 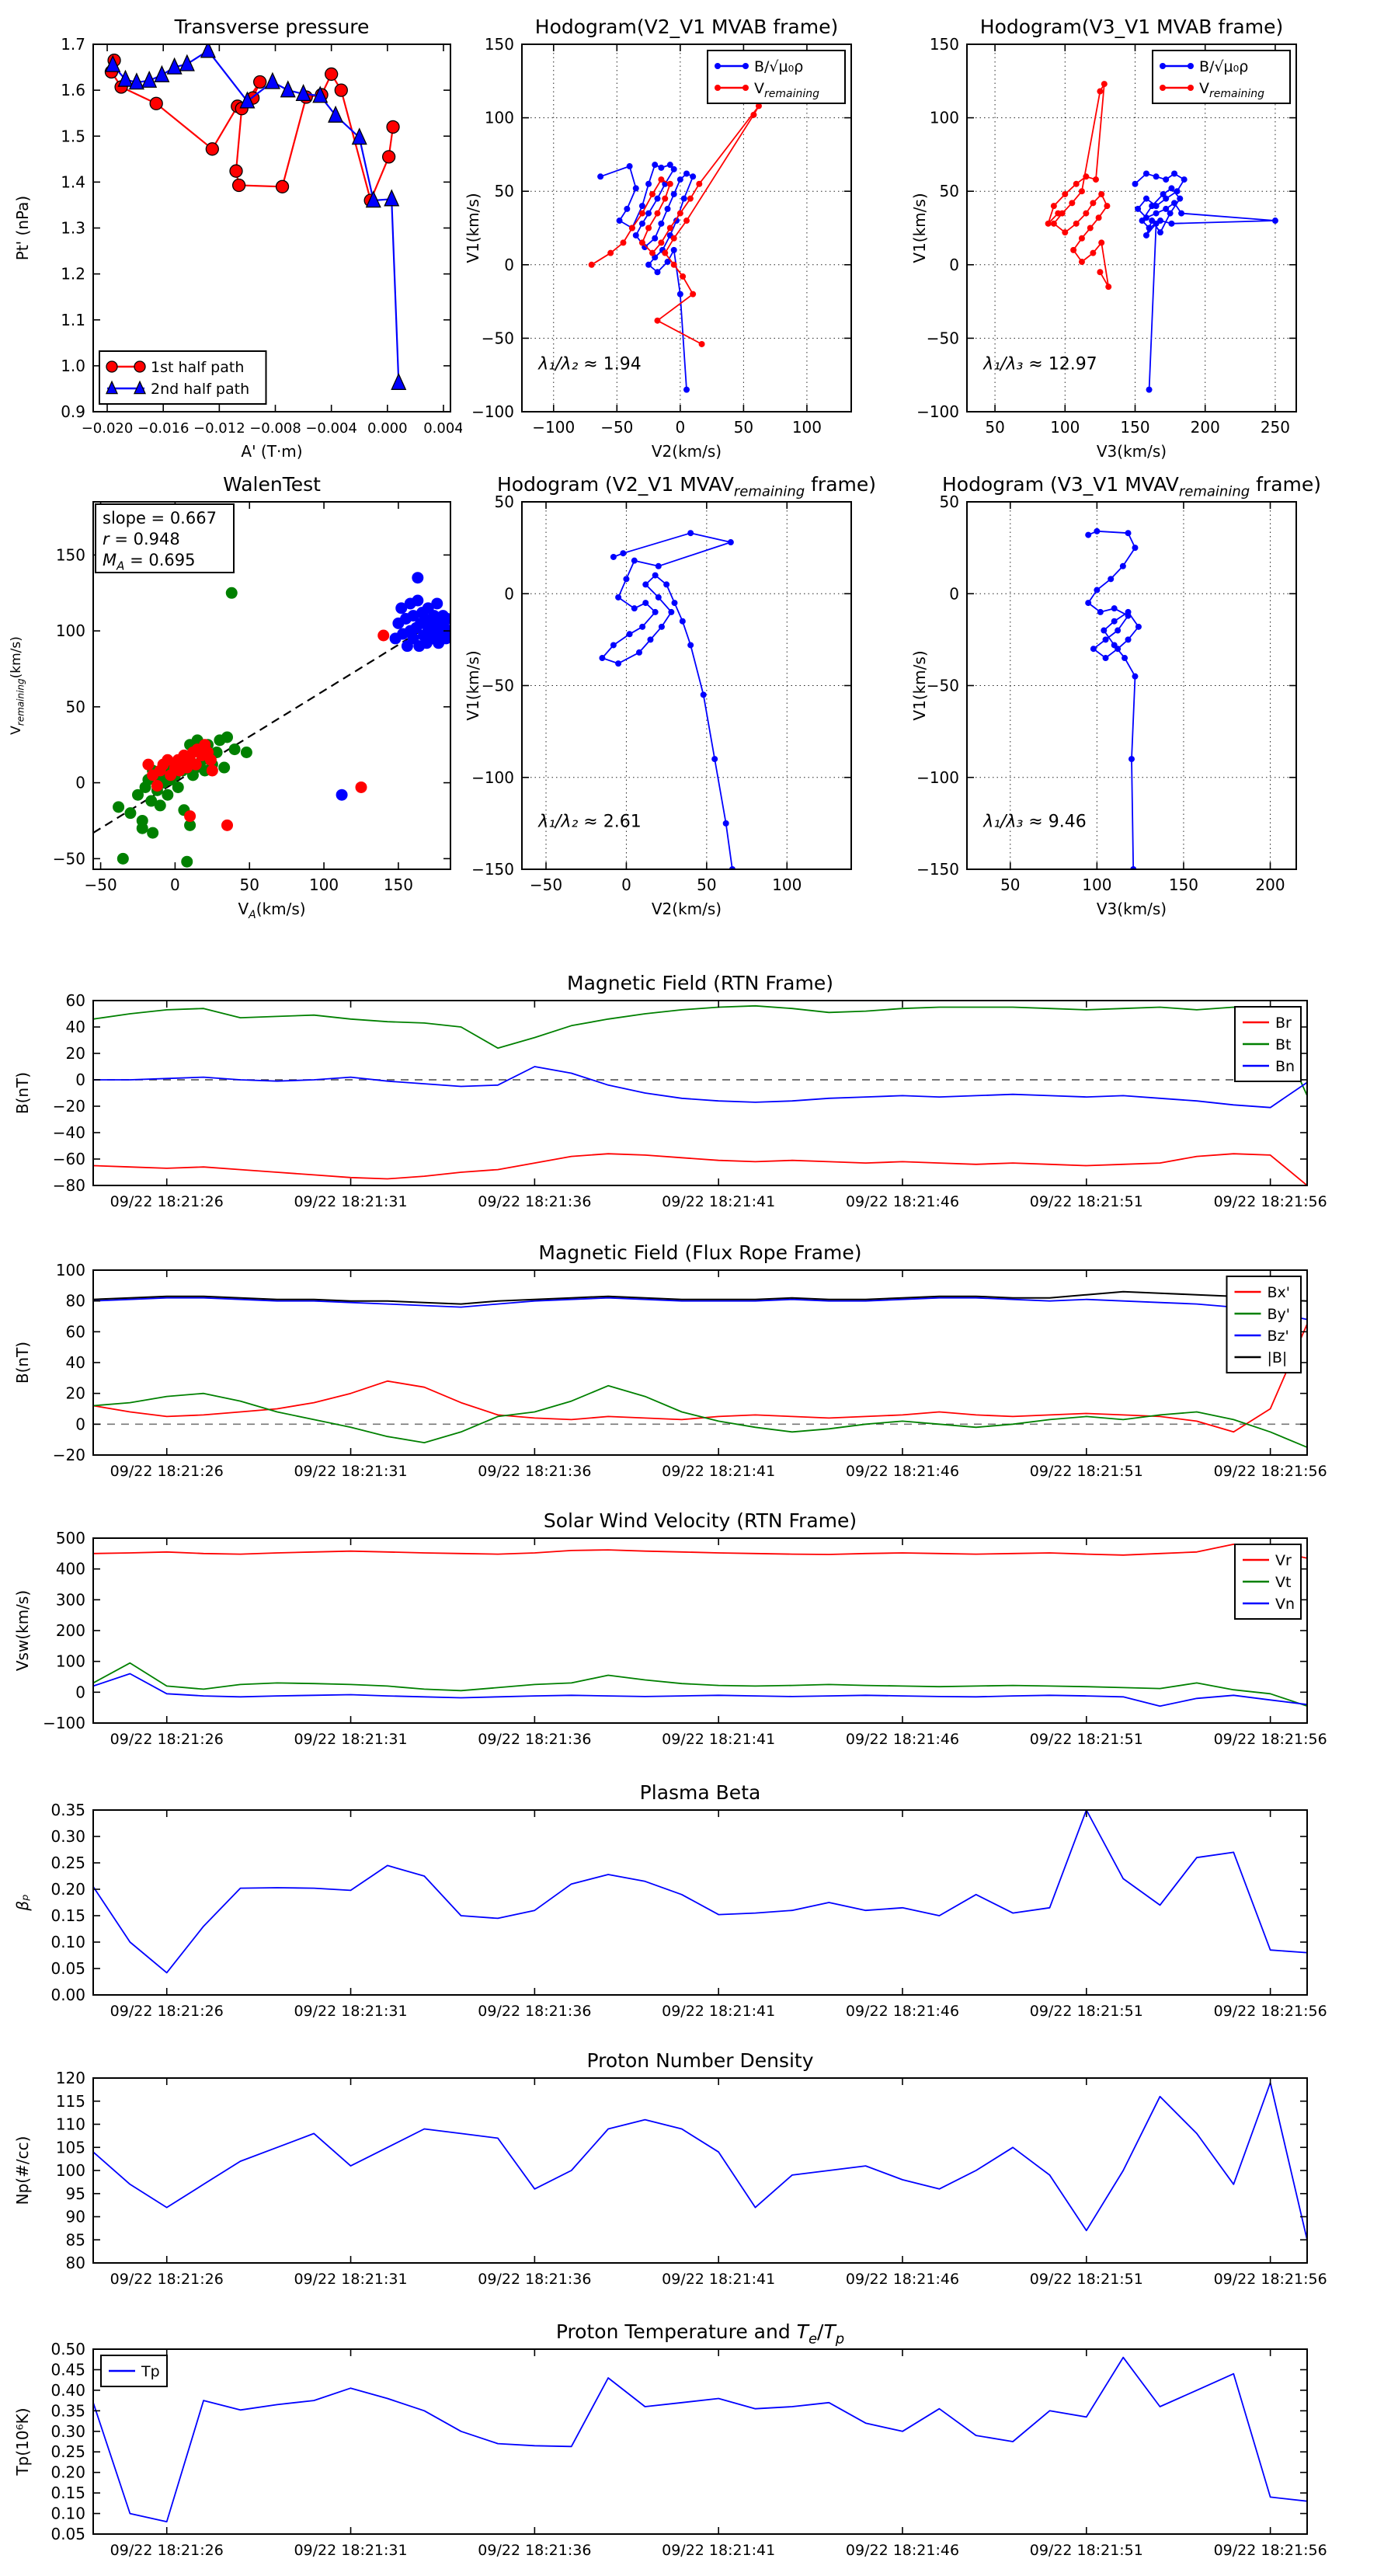 I want to click on series-Tp, so click(x=700, y=2439).